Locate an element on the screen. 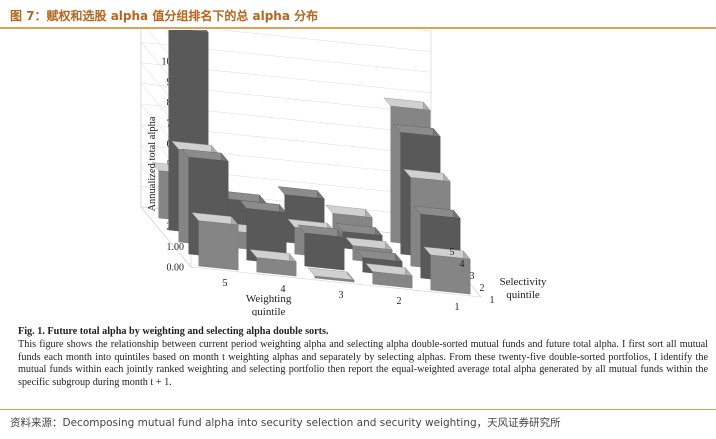  weighting-tick-label: 4 is located at coordinates (283, 289).